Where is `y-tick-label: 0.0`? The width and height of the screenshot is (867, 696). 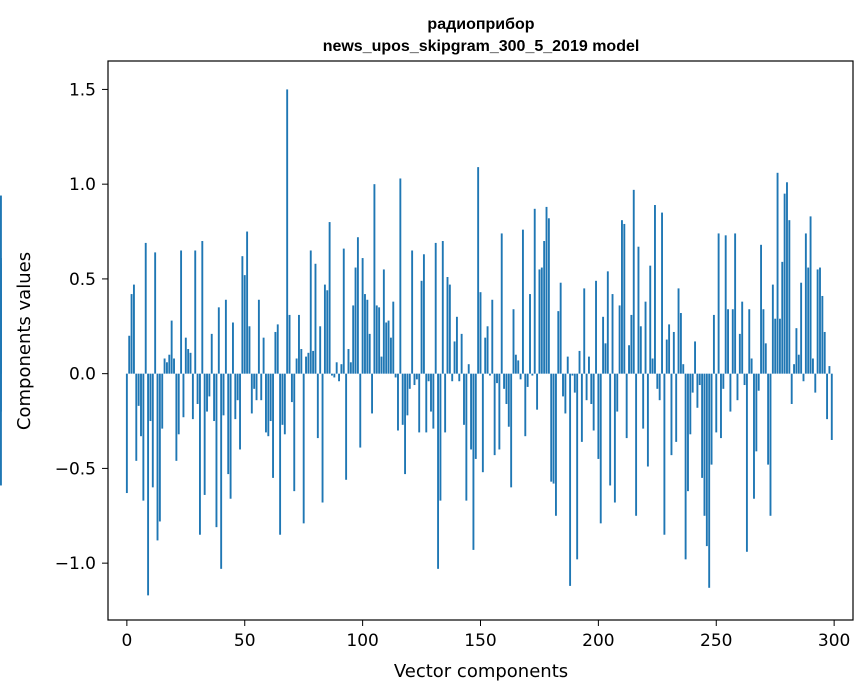 y-tick-label: 0.0 is located at coordinates (82, 375).